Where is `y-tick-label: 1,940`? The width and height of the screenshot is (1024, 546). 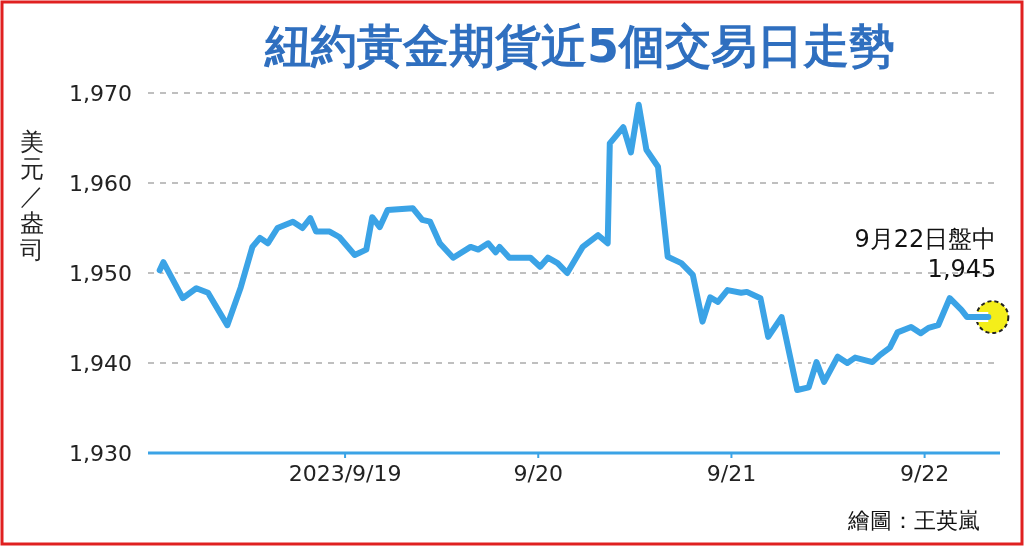
y-tick-label: 1,940 is located at coordinates (100, 363).